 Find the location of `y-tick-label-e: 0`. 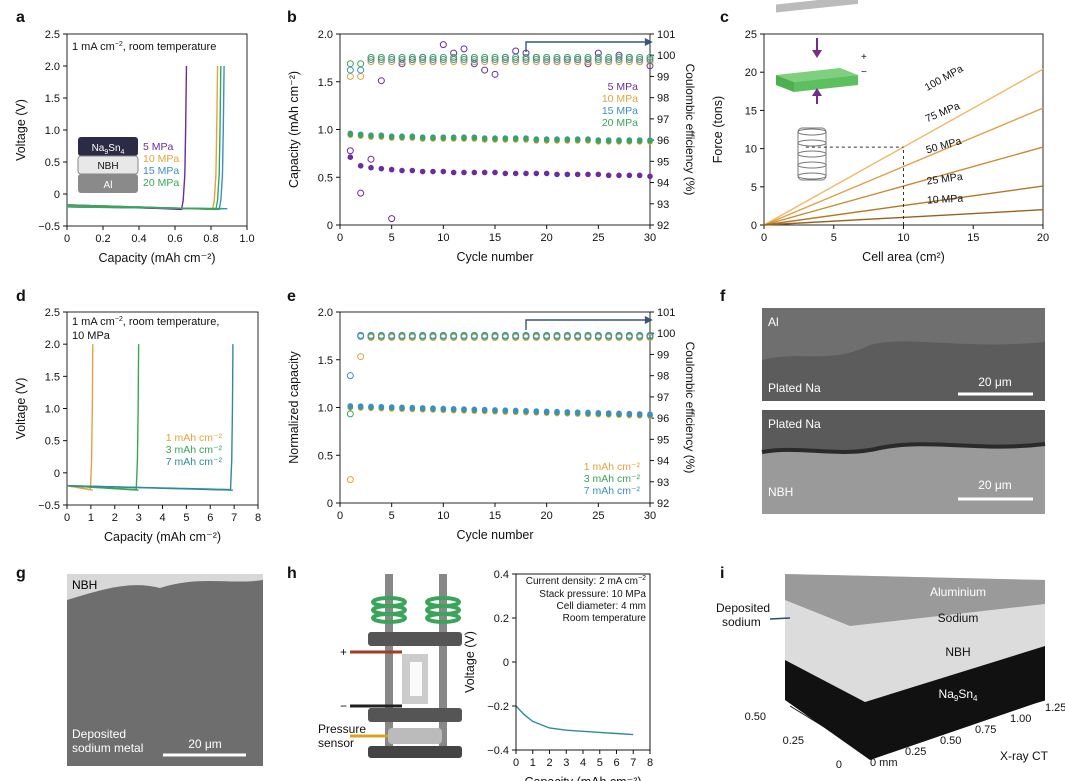

y-tick-label-e: 0 is located at coordinates (330, 504).